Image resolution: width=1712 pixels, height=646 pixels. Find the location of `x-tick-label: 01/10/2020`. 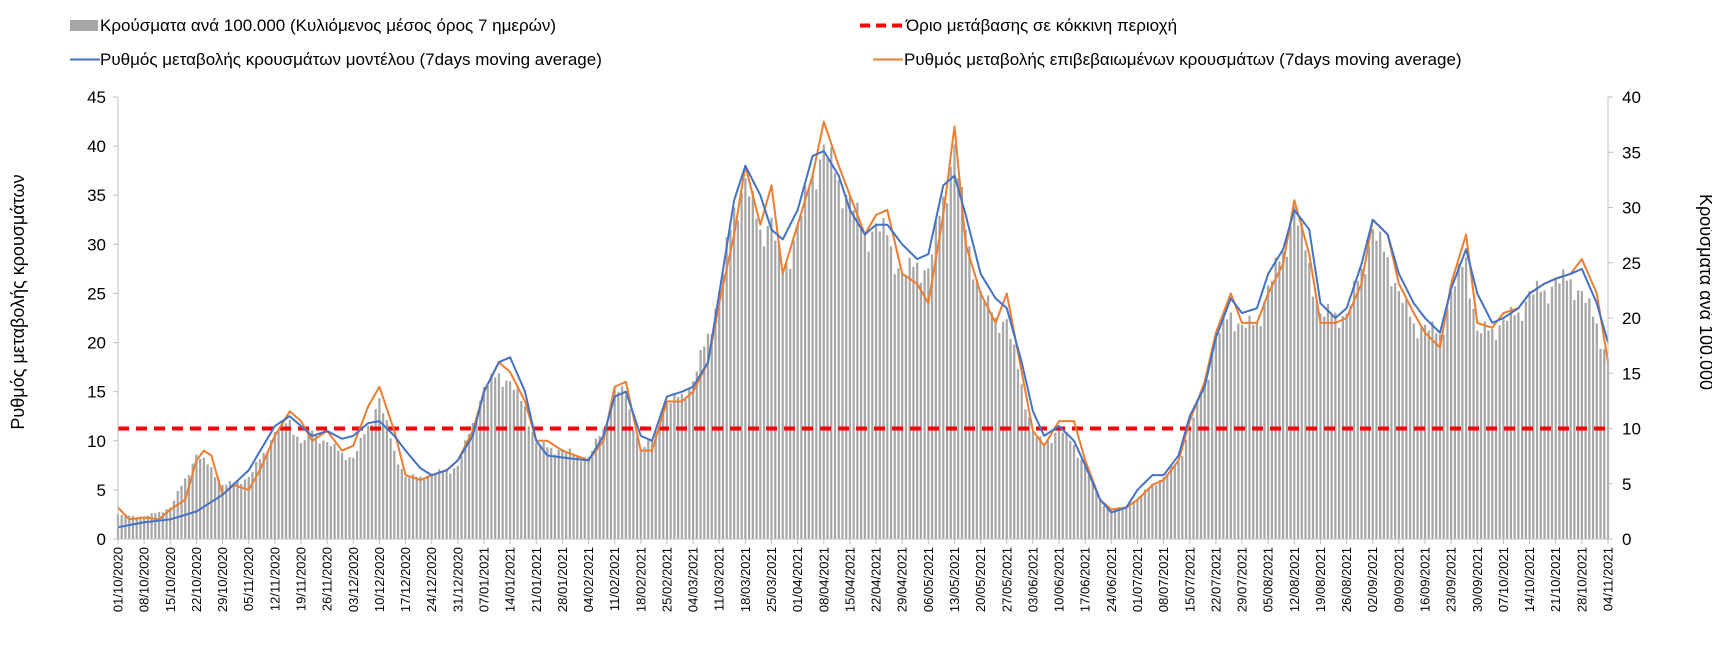

x-tick-label: 01/10/2020 is located at coordinates (118, 579).